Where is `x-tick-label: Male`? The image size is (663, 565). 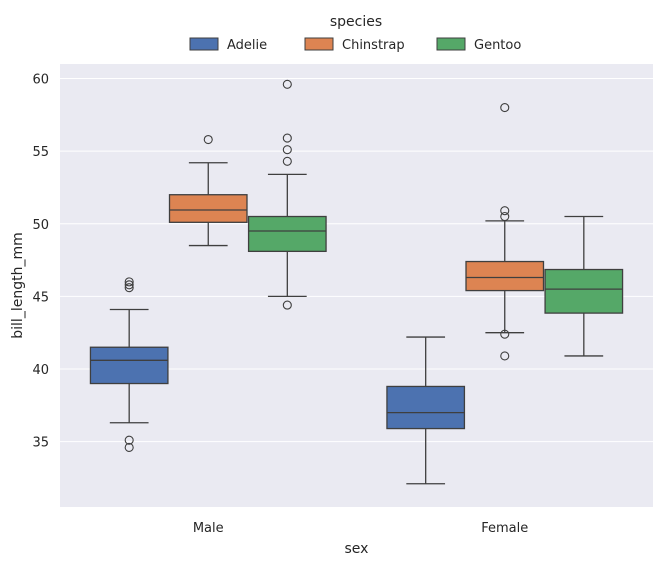
x-tick-label: Male is located at coordinates (208, 528).